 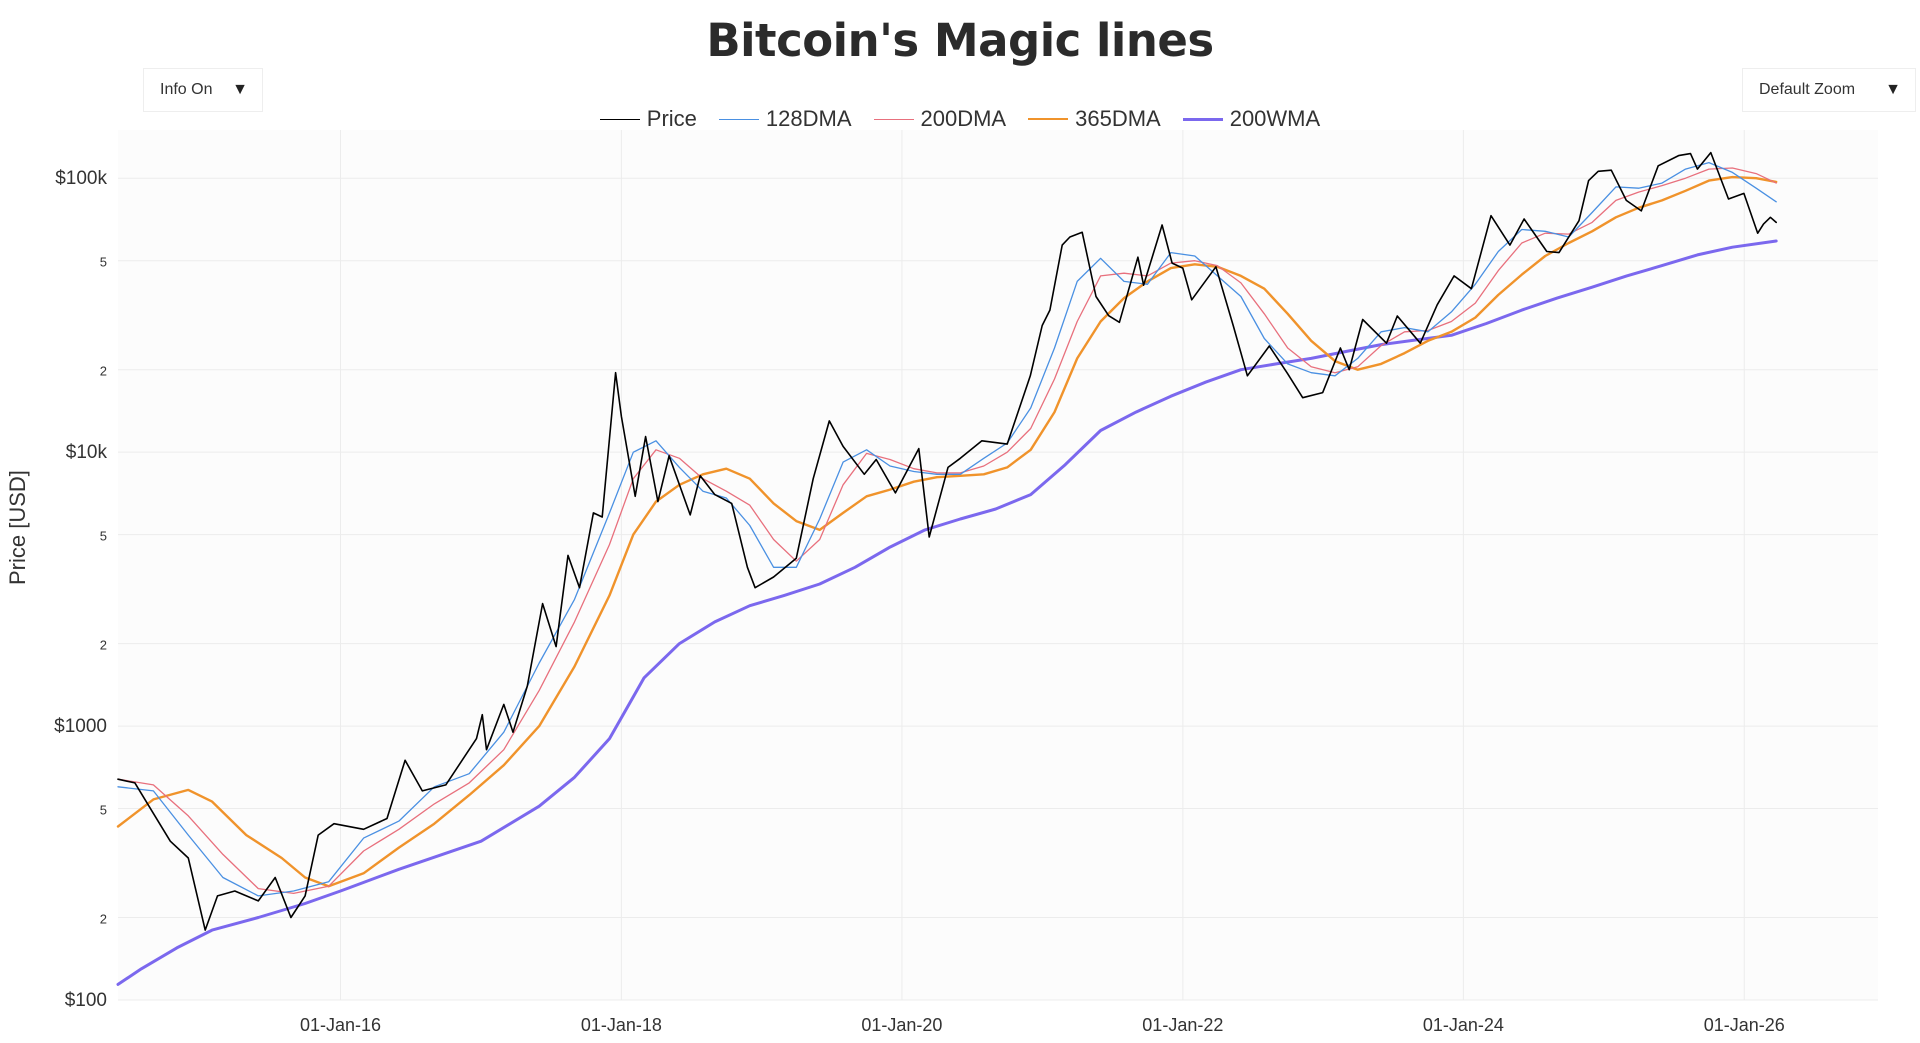 What do you see at coordinates (87, 452) in the screenshot?
I see `y-tick-label: $10k` at bounding box center [87, 452].